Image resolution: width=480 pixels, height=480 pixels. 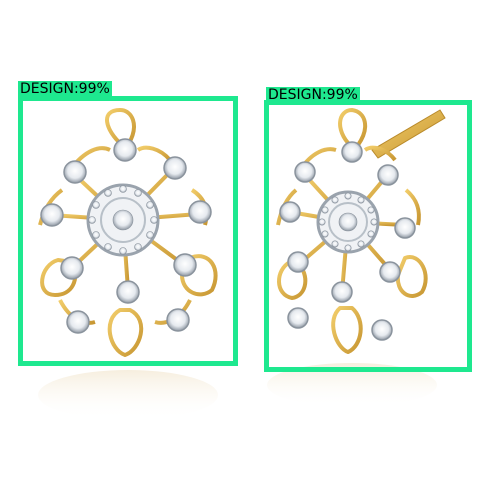 What do you see at coordinates (352, 385) in the screenshot?
I see `reflection-right` at bounding box center [352, 385].